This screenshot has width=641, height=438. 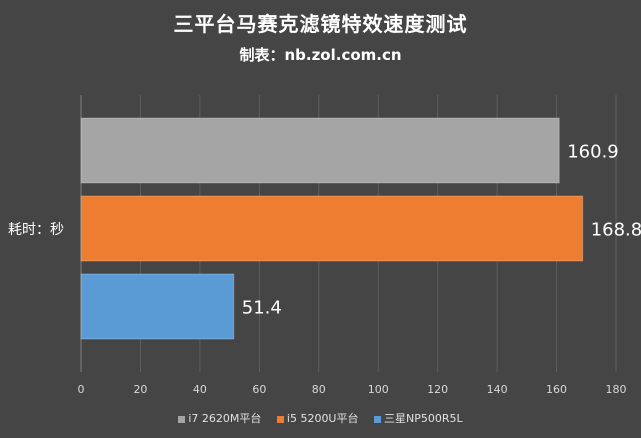 I want to click on legend-swatch-samsung, so click(x=377, y=419).